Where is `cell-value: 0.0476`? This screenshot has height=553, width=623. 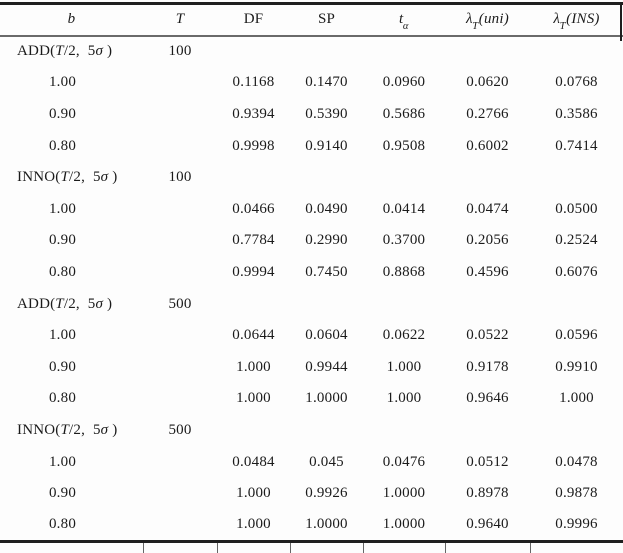 cell-value: 0.0476 is located at coordinates (404, 461).